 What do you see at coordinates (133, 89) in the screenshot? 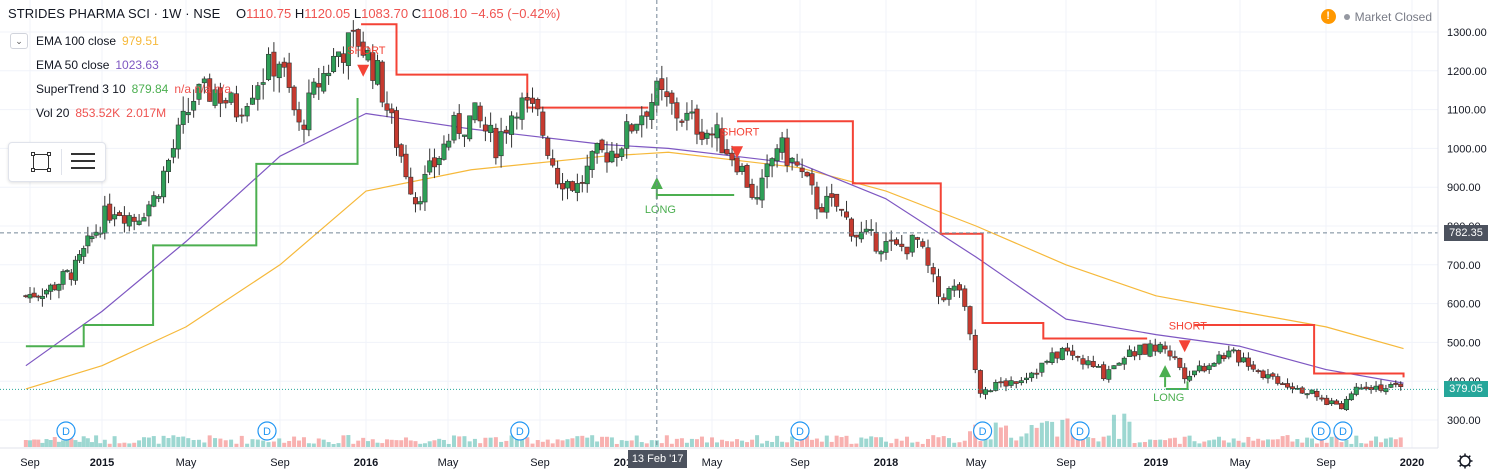
I see `indicator-supertrend: SuperTrend 3 10 879.84 n/a n/a n/a` at bounding box center [133, 89].